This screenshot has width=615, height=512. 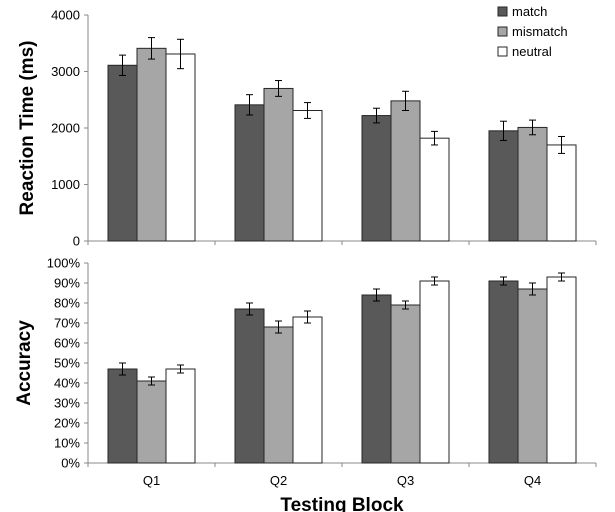 What do you see at coordinates (67, 423) in the screenshot?
I see `y-tick-label: 20%` at bounding box center [67, 423].